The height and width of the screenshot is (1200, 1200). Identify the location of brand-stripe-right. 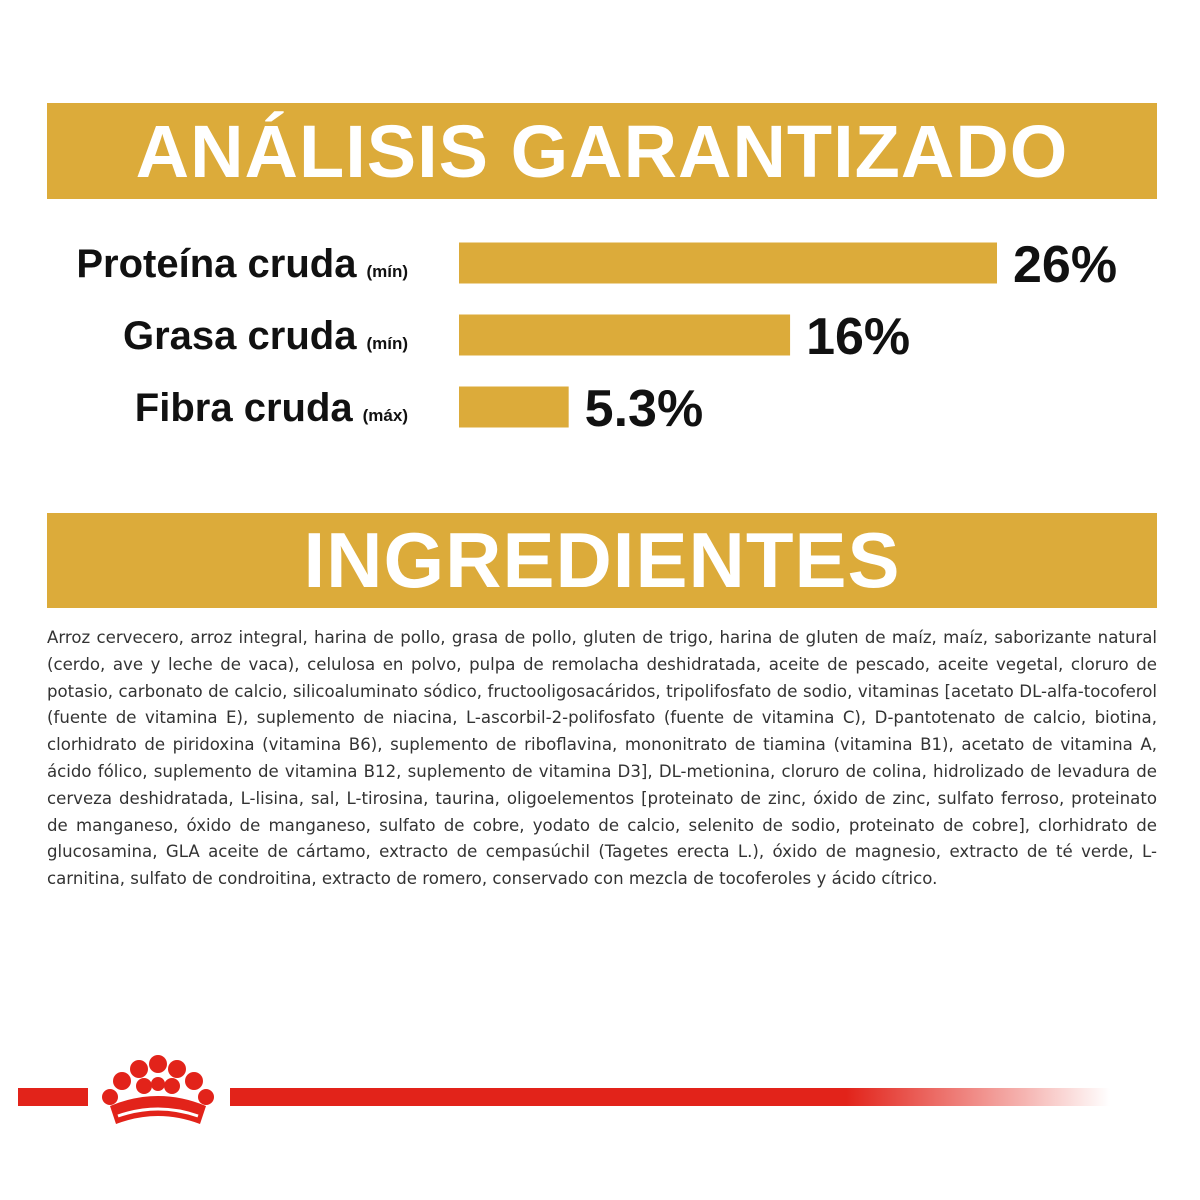
(670, 1097).